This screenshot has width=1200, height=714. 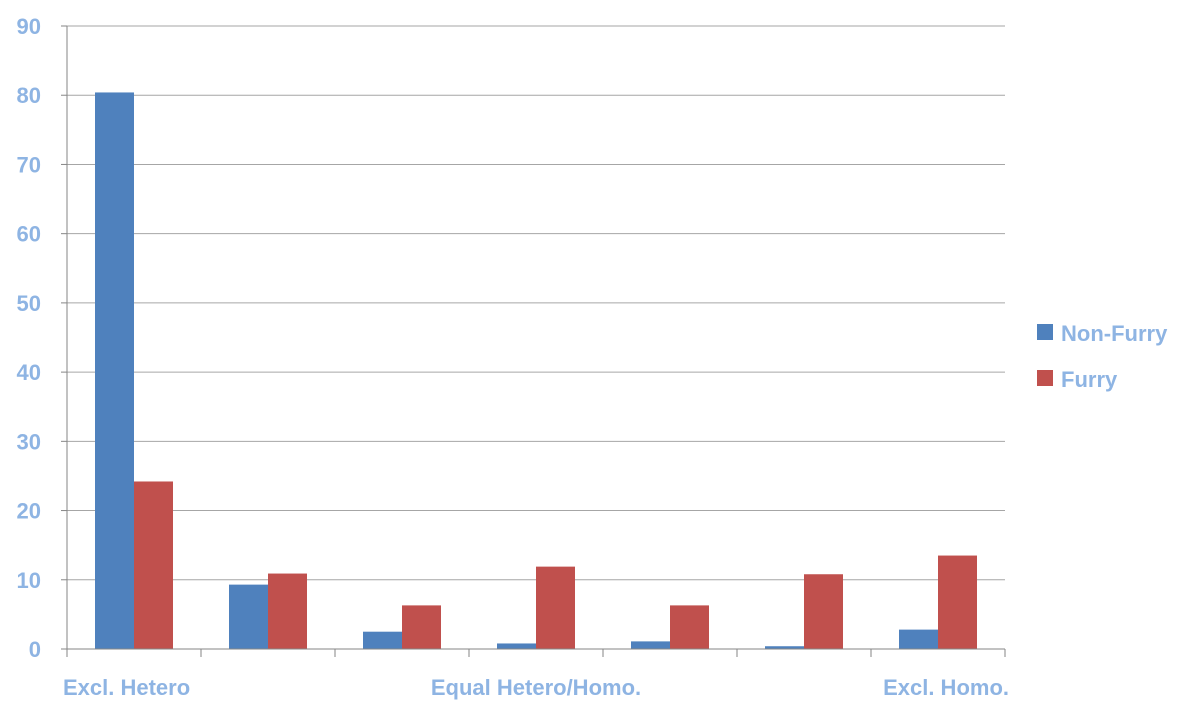 I want to click on x-category-label: Equal Hetero/Homo., so click(x=536, y=687).